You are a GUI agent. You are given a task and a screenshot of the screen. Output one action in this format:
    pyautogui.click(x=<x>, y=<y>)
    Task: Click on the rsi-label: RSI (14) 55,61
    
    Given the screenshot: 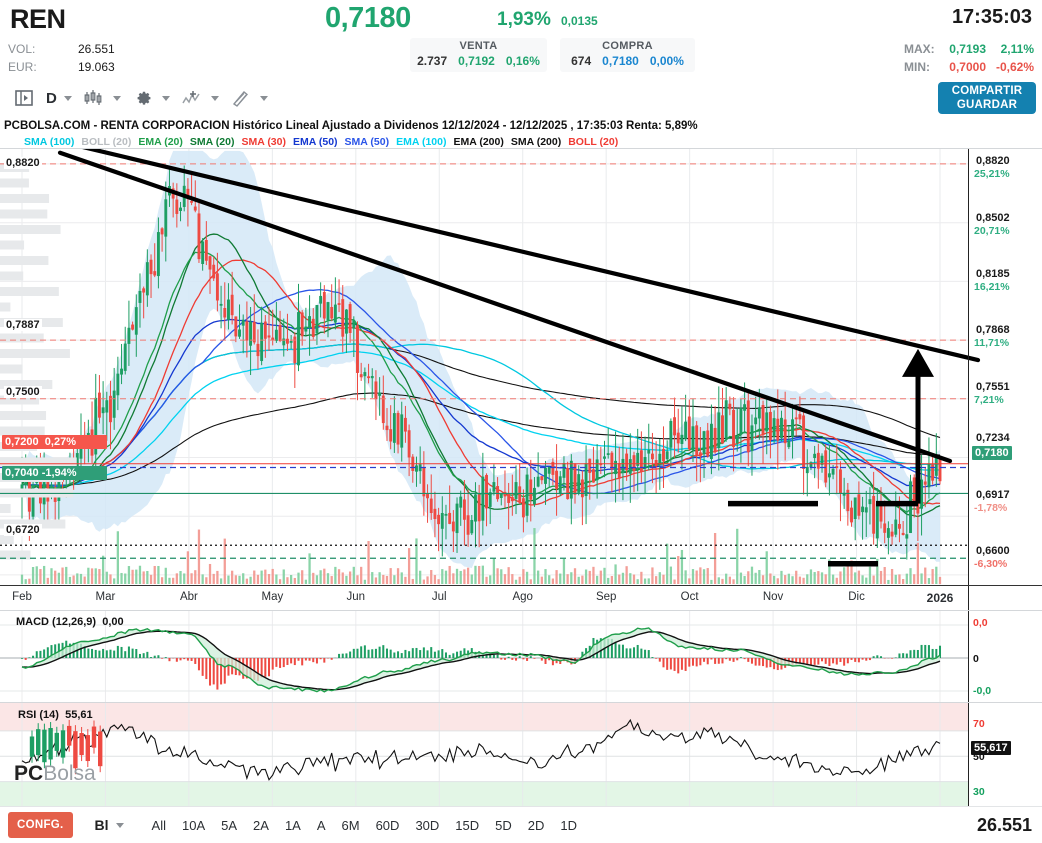 What is the action you would take?
    pyautogui.click(x=55, y=715)
    